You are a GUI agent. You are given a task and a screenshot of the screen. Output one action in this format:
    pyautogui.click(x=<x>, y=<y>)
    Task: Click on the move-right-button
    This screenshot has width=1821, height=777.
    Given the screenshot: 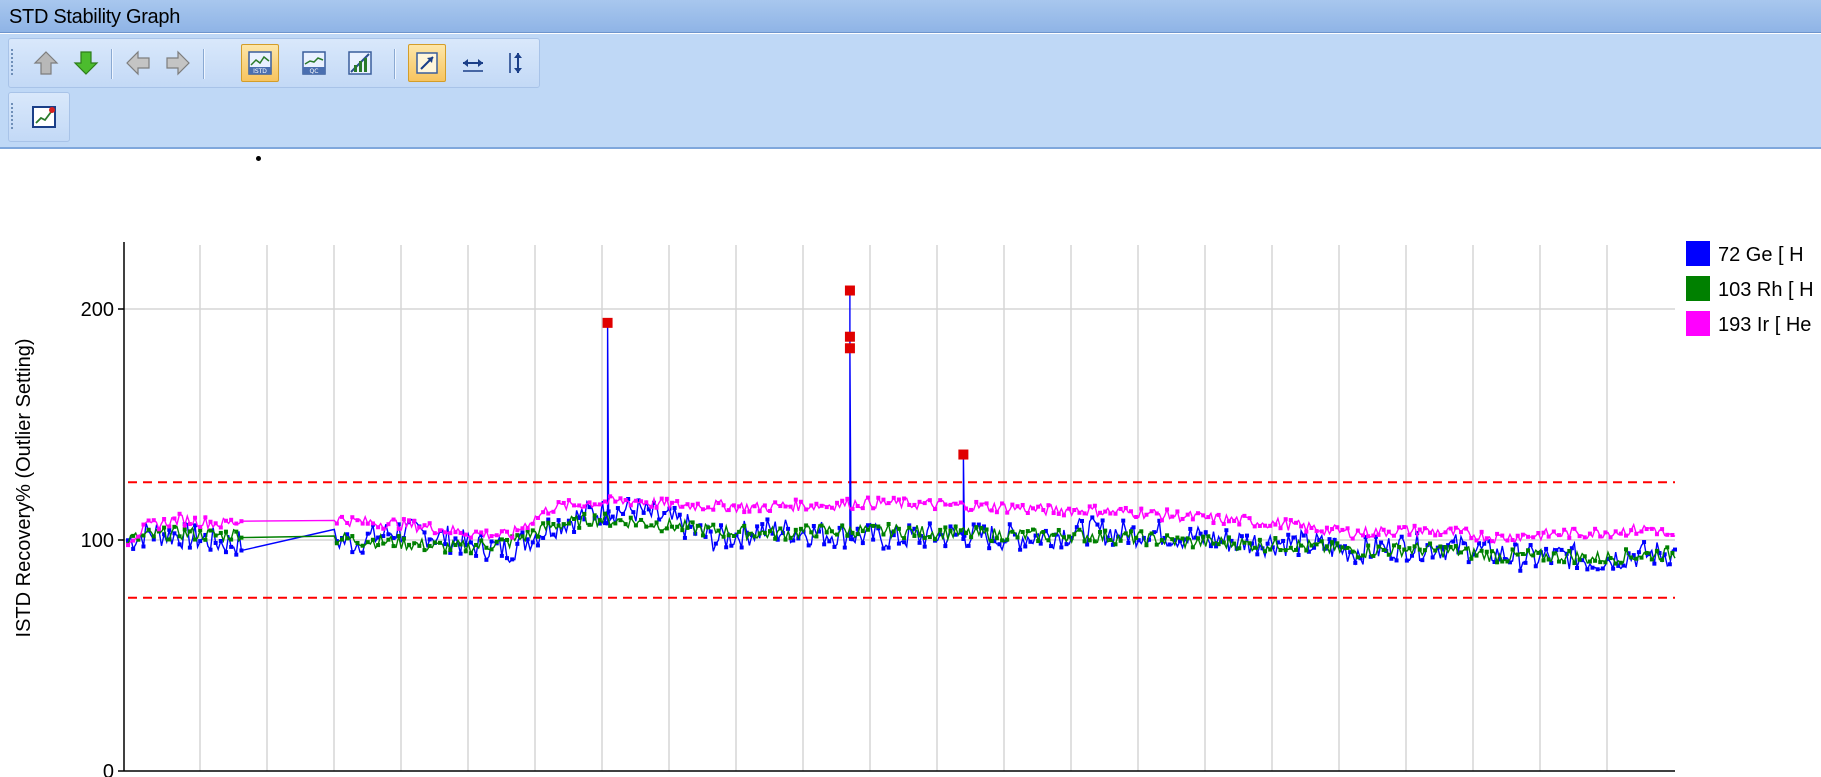 What is the action you would take?
    pyautogui.click(x=178, y=63)
    